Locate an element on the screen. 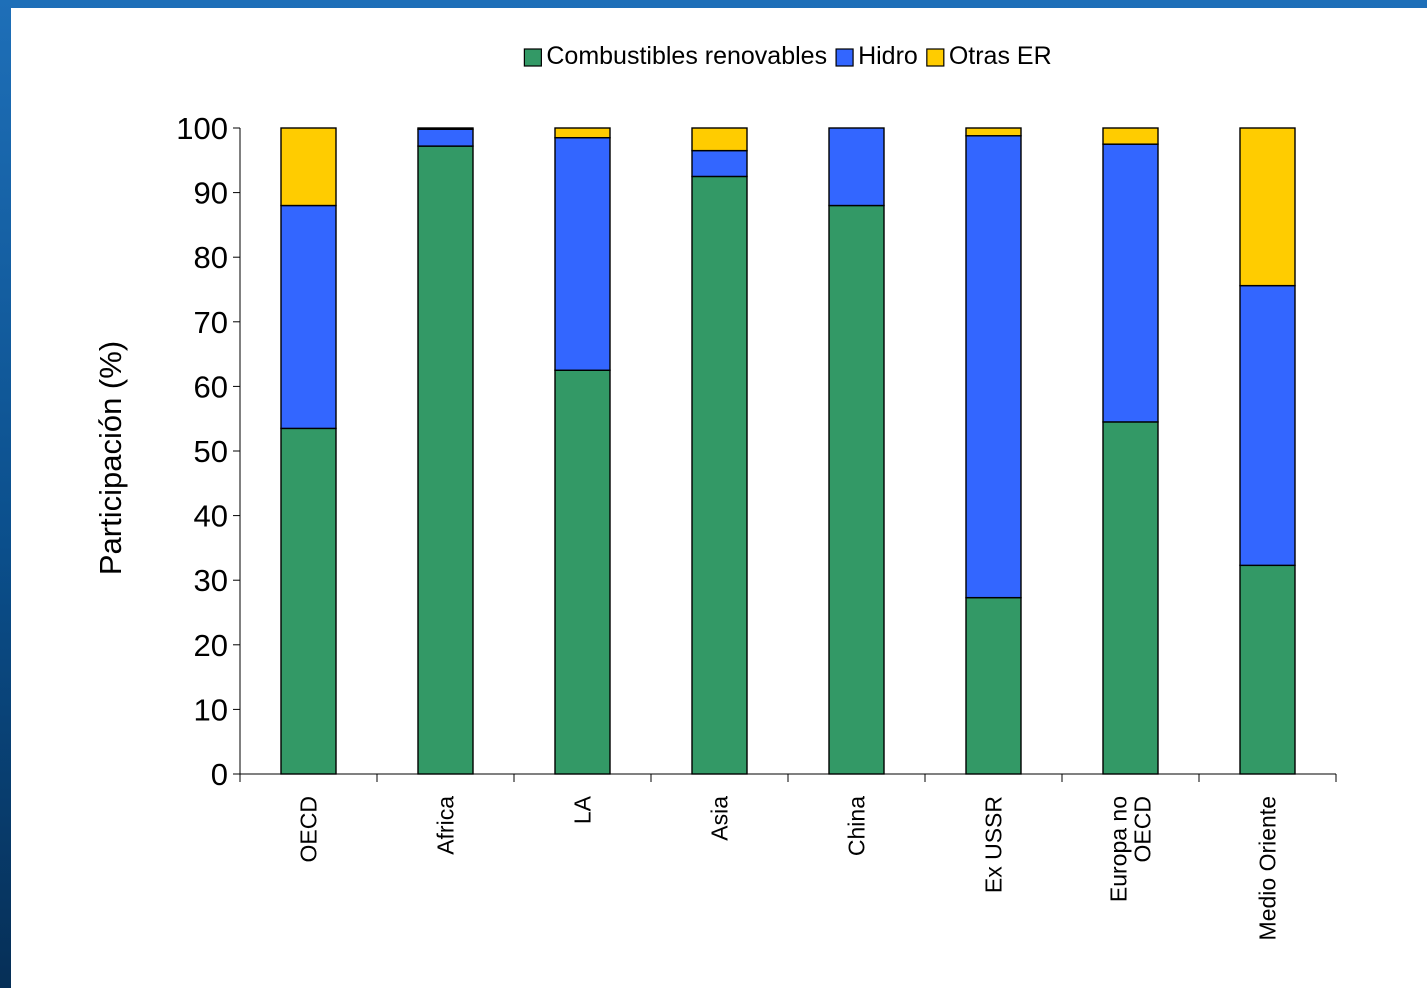 This screenshot has height=988, width=1427. x-tick-label: OECD is located at coordinates (309, 829).